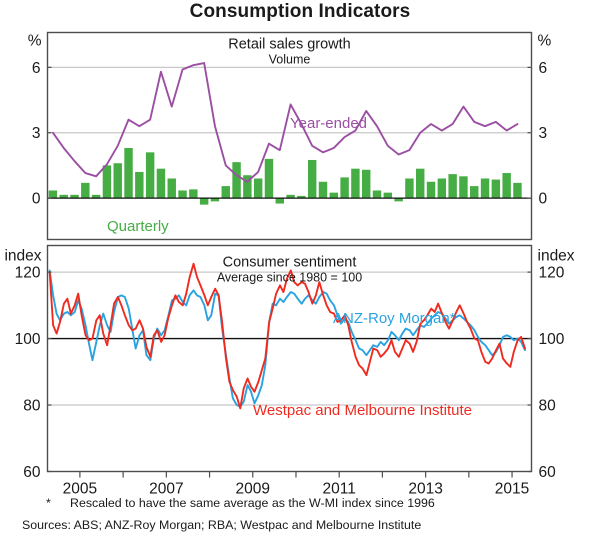  I want to click on x-tick-label: 2007, so click(166, 489).